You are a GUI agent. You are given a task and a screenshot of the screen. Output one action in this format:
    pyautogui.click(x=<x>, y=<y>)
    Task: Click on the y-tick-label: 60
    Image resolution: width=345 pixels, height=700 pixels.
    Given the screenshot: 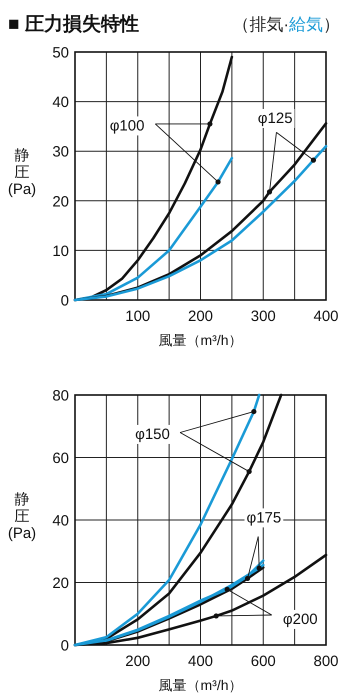 What is the action you would take?
    pyautogui.click(x=60, y=458)
    